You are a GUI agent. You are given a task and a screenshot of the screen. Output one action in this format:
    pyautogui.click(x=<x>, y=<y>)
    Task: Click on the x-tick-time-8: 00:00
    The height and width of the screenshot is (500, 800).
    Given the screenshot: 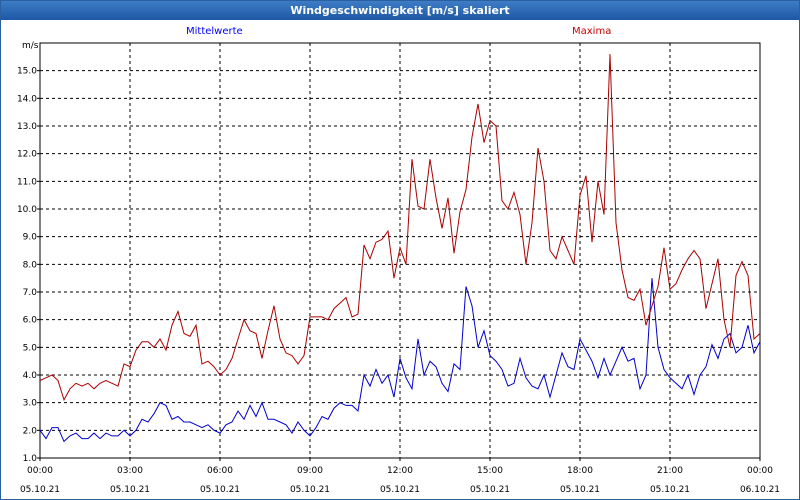 What is the action you would take?
    pyautogui.click(x=760, y=471)
    